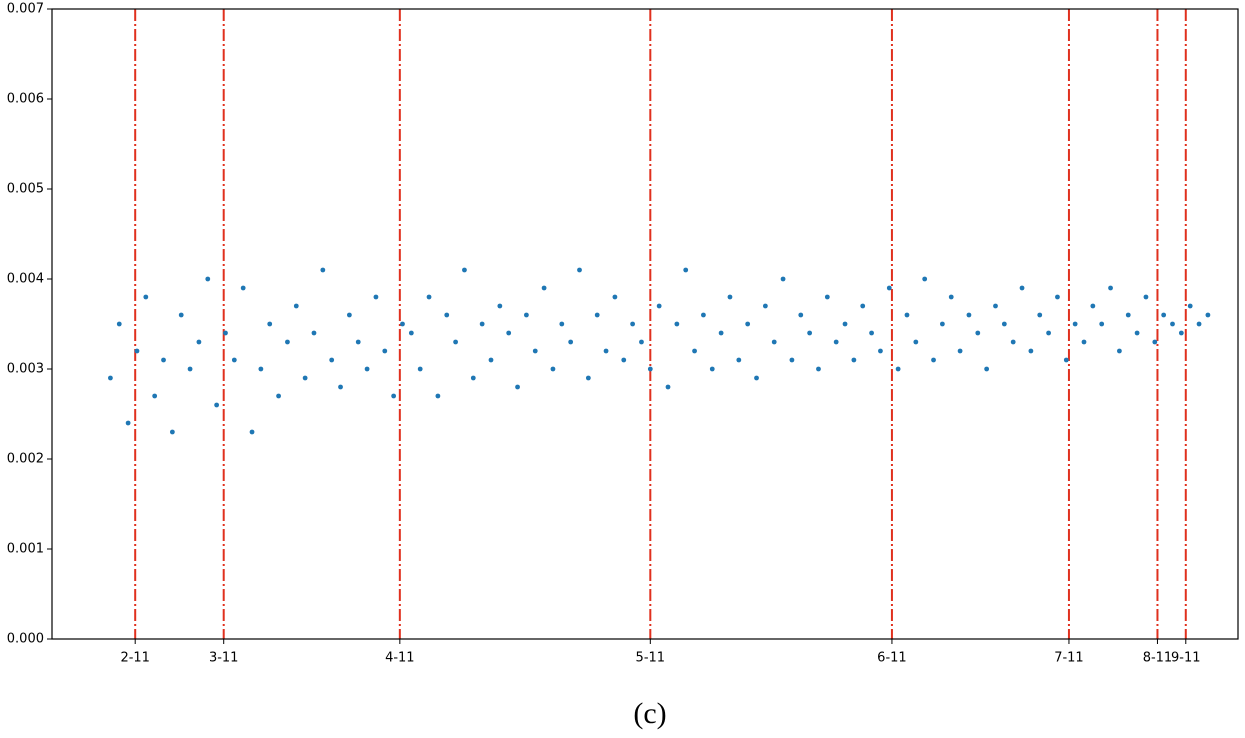 The width and height of the screenshot is (1245, 738). I want to click on y-tick-label: 0.007, so click(25, 9).